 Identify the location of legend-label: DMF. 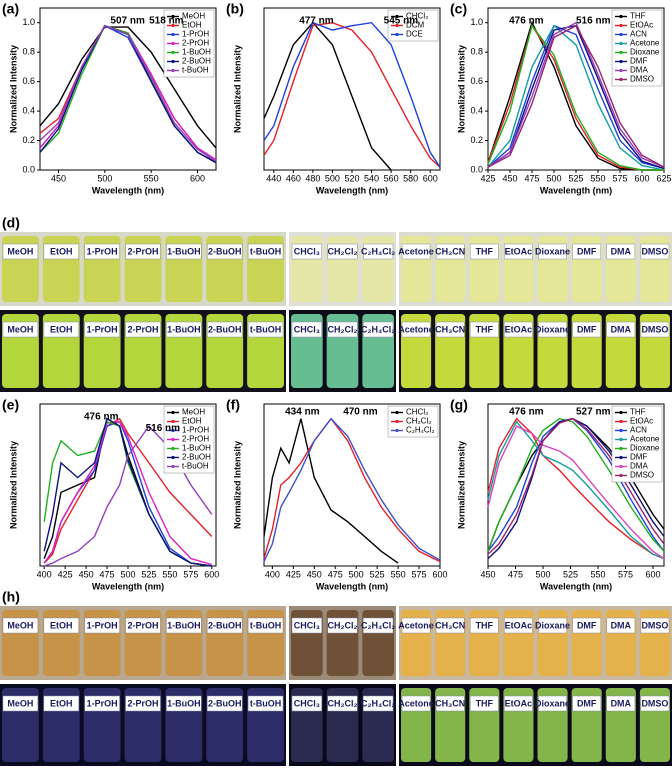
(638, 61).